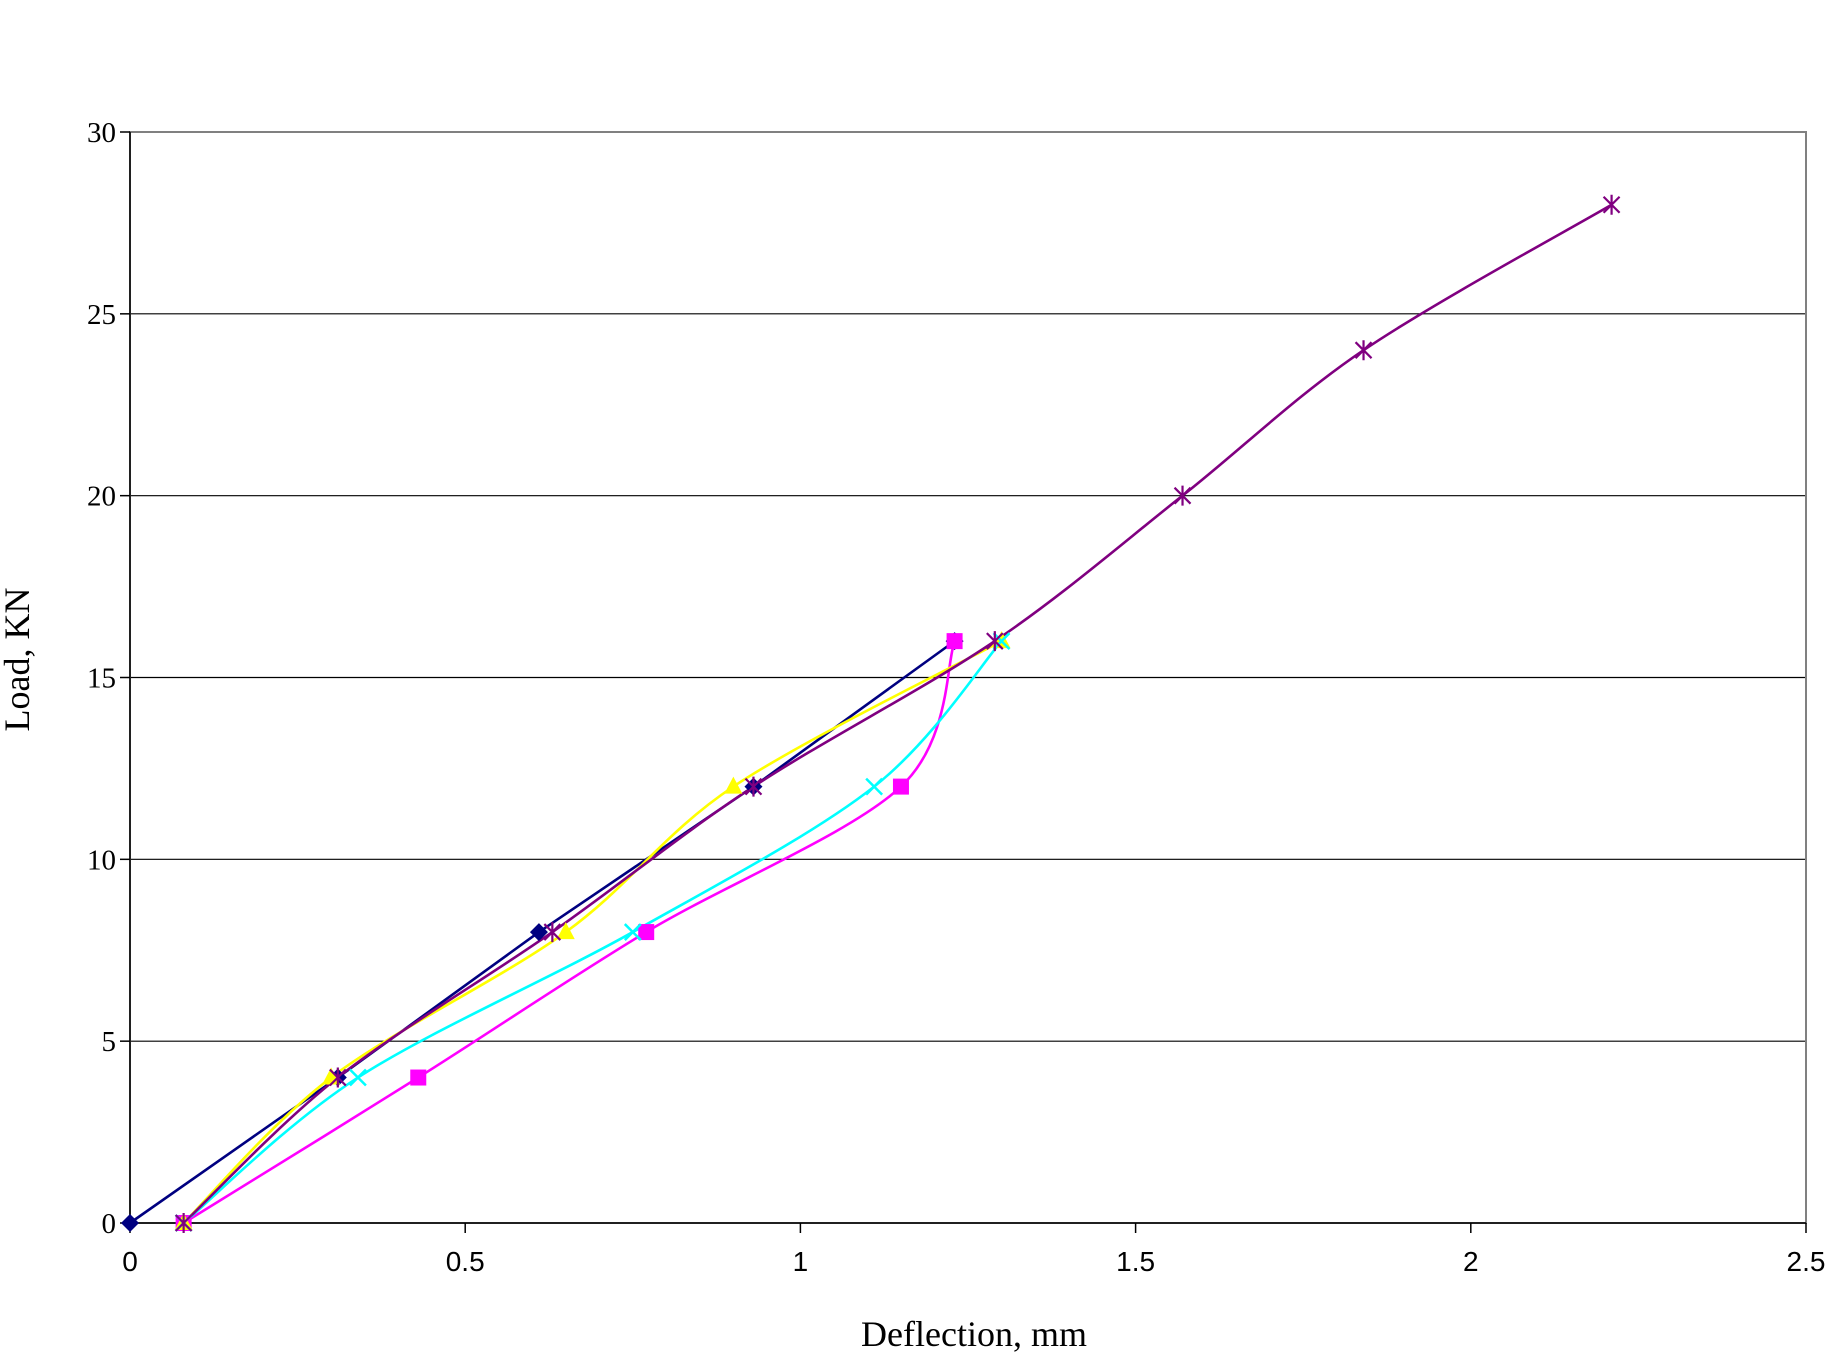 Image resolution: width=1836 pixels, height=1363 pixels. I want to click on y-tick-label: 0, so click(109, 1224).